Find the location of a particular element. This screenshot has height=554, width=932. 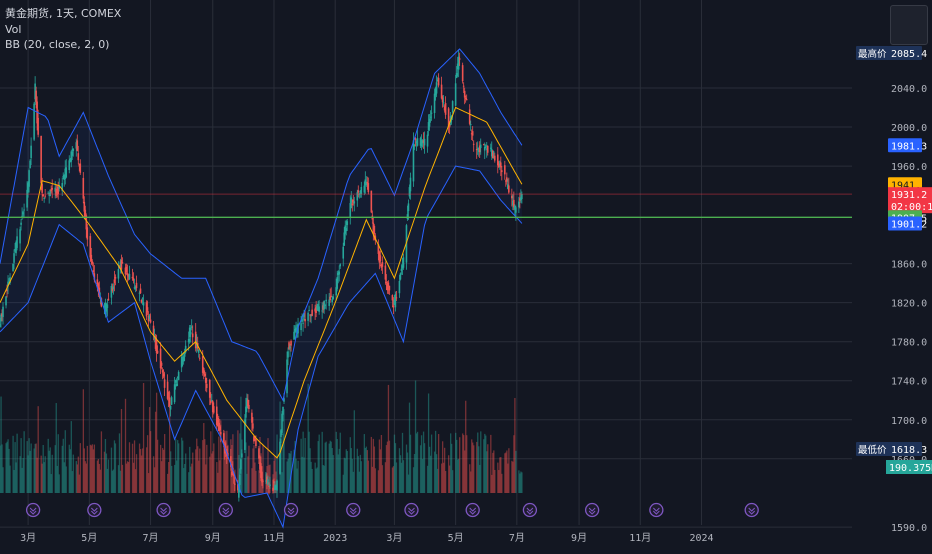

chevrons-down-icon is located at coordinates (656, 511).